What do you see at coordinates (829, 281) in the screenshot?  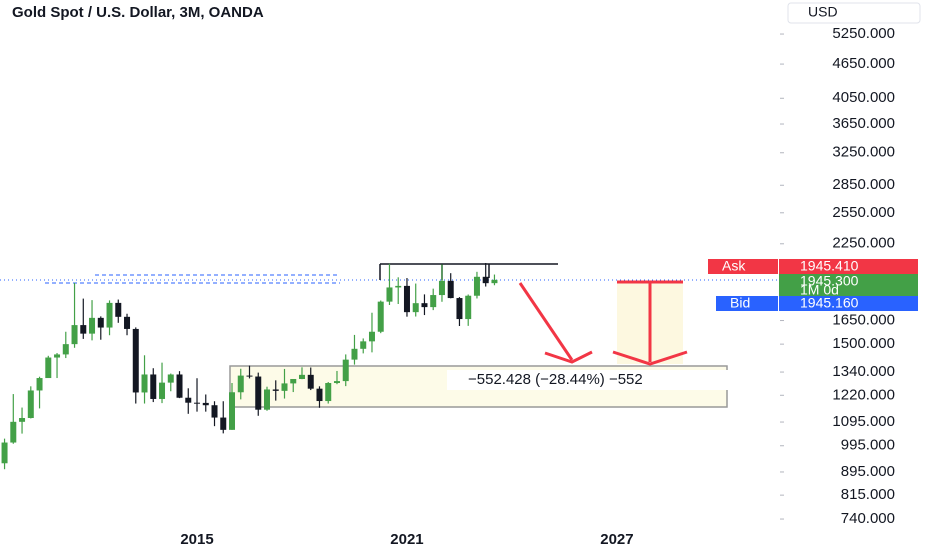 I see `last-price: 1945.300` at bounding box center [829, 281].